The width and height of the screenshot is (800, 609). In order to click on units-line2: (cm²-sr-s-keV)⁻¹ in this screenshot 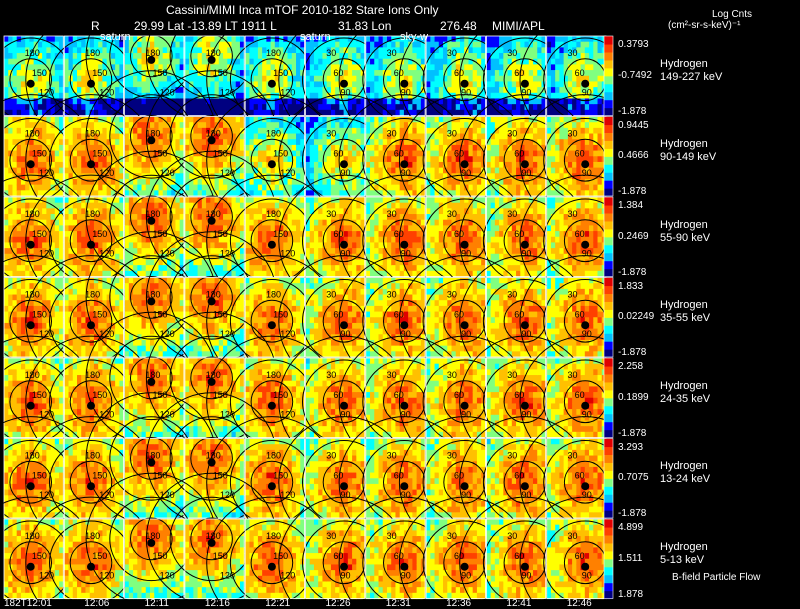, I will do `click(704, 25)`.